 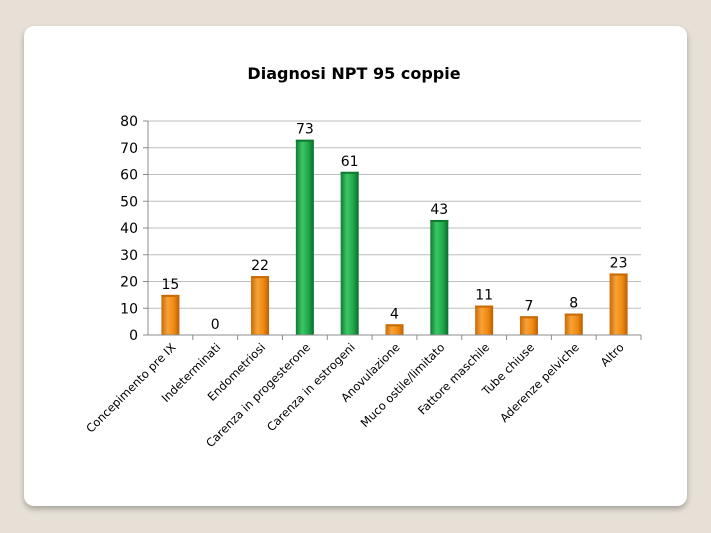 I want to click on chart-title: Diagnosi NPT 95 coppie, so click(x=353, y=73).